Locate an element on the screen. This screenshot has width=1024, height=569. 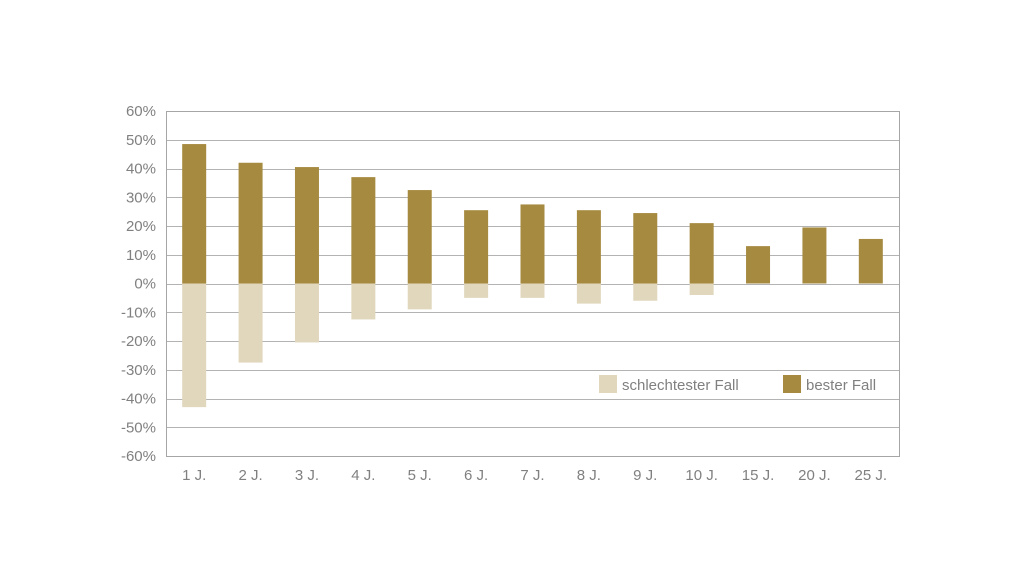
bar-schlechtester-fall-6J is located at coordinates (476, 290).